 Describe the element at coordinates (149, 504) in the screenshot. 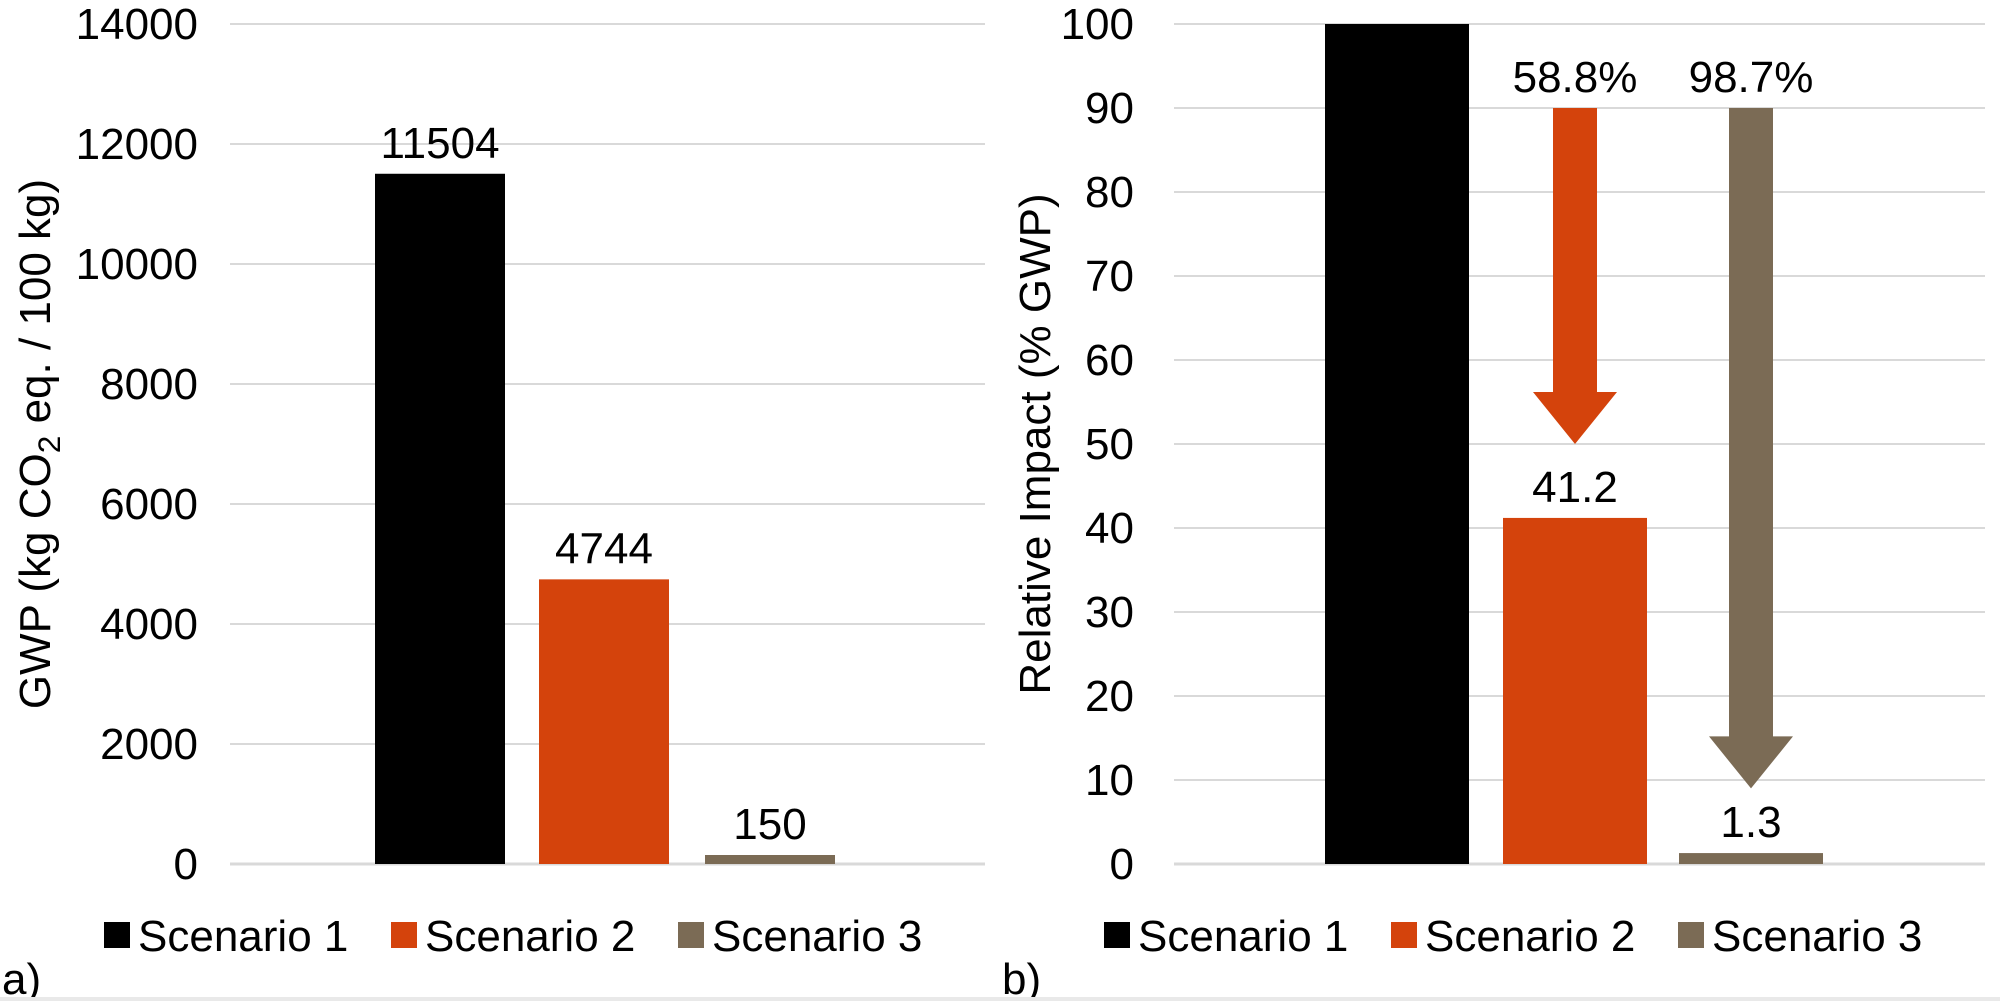

I see `y-tick-label: 6000` at that location.